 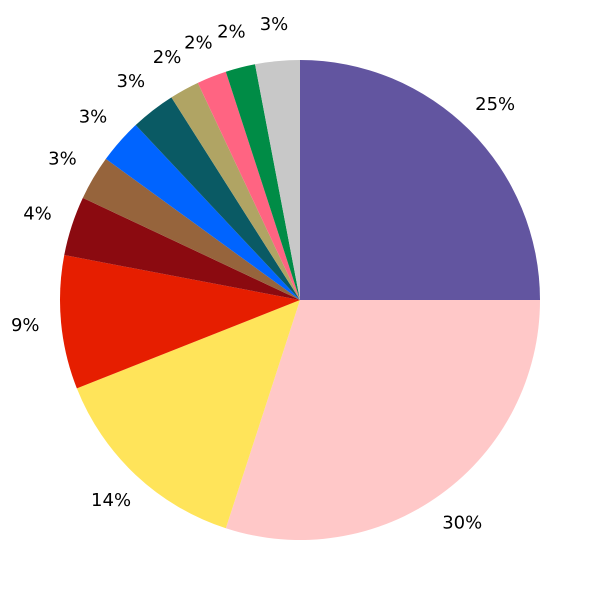 I want to click on slice-label: 9%, so click(x=25, y=325).